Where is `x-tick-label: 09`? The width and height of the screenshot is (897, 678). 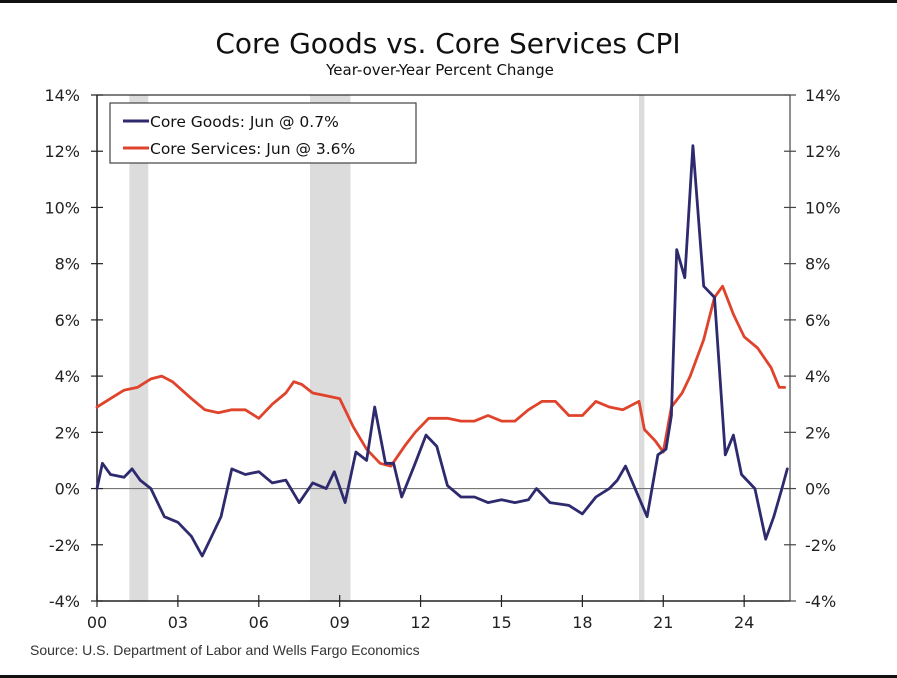
x-tick-label: 09 is located at coordinates (340, 622).